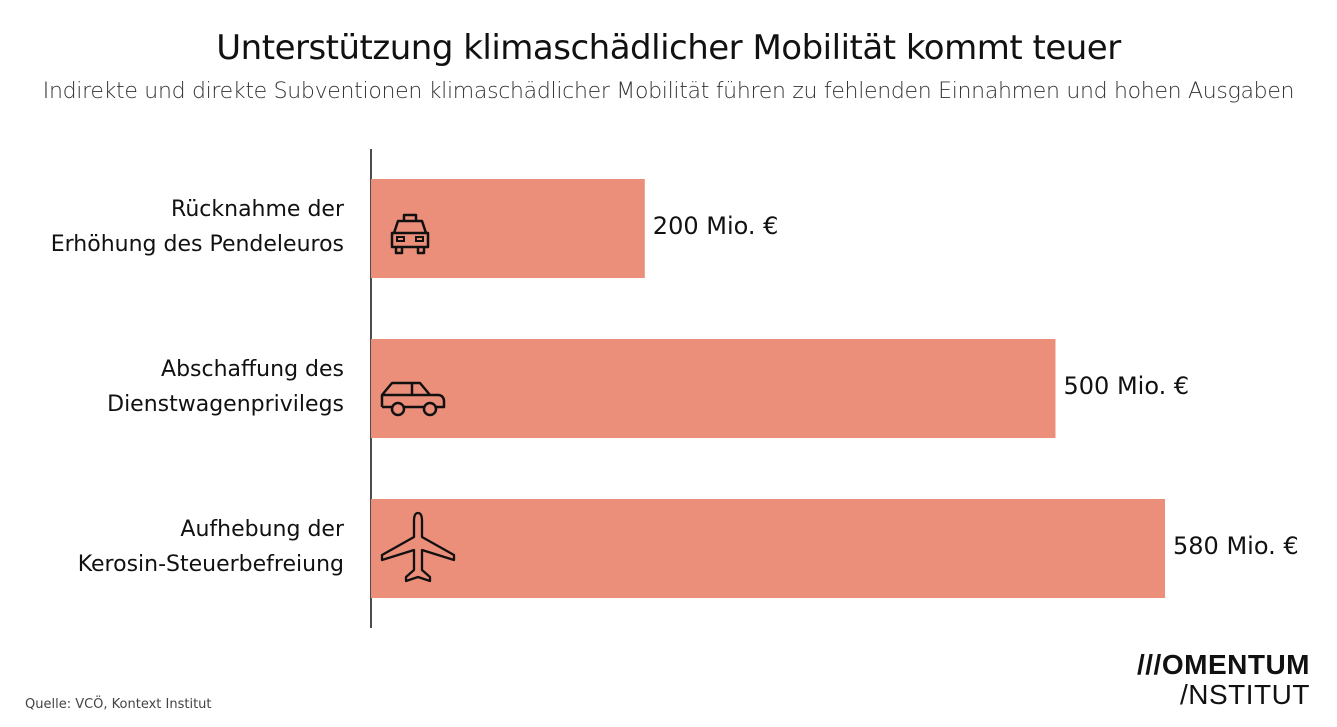  What do you see at coordinates (210, 564) in the screenshot?
I see `category-label-line: Kerosin-Steuerbefreiung` at bounding box center [210, 564].